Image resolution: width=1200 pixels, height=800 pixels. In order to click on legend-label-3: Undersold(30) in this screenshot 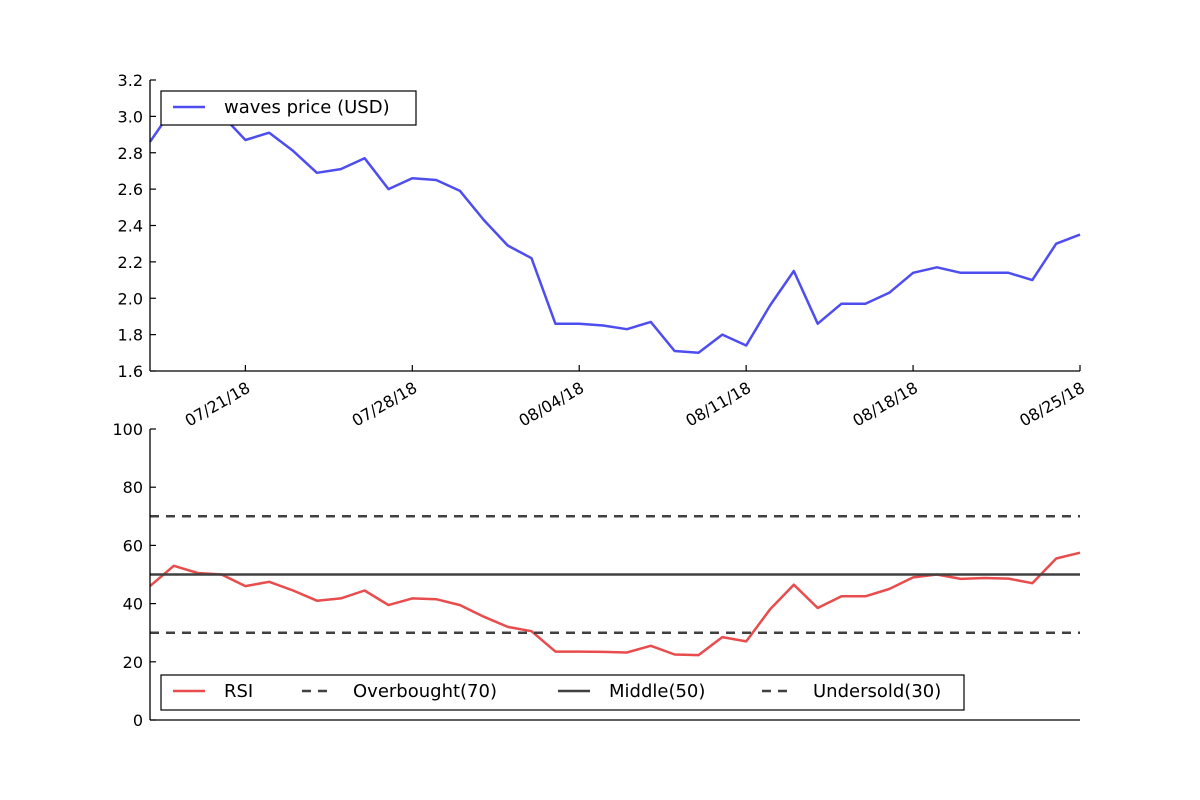, I will do `click(877, 691)`.